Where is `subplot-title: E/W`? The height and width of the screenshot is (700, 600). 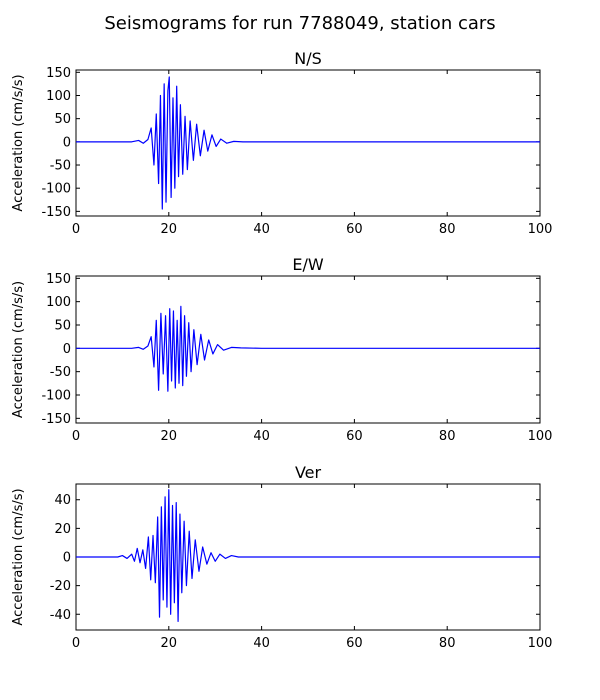 subplot-title: E/W is located at coordinates (308, 264).